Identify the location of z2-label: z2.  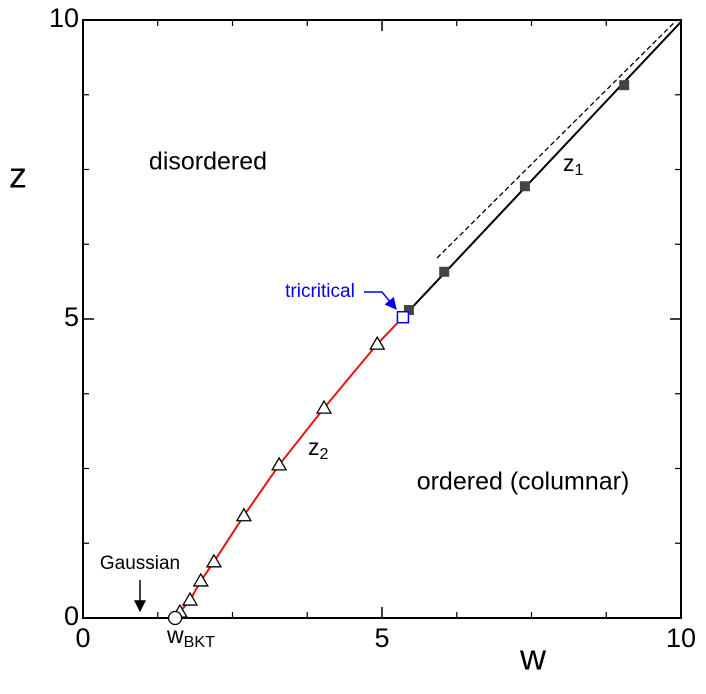
(318, 448).